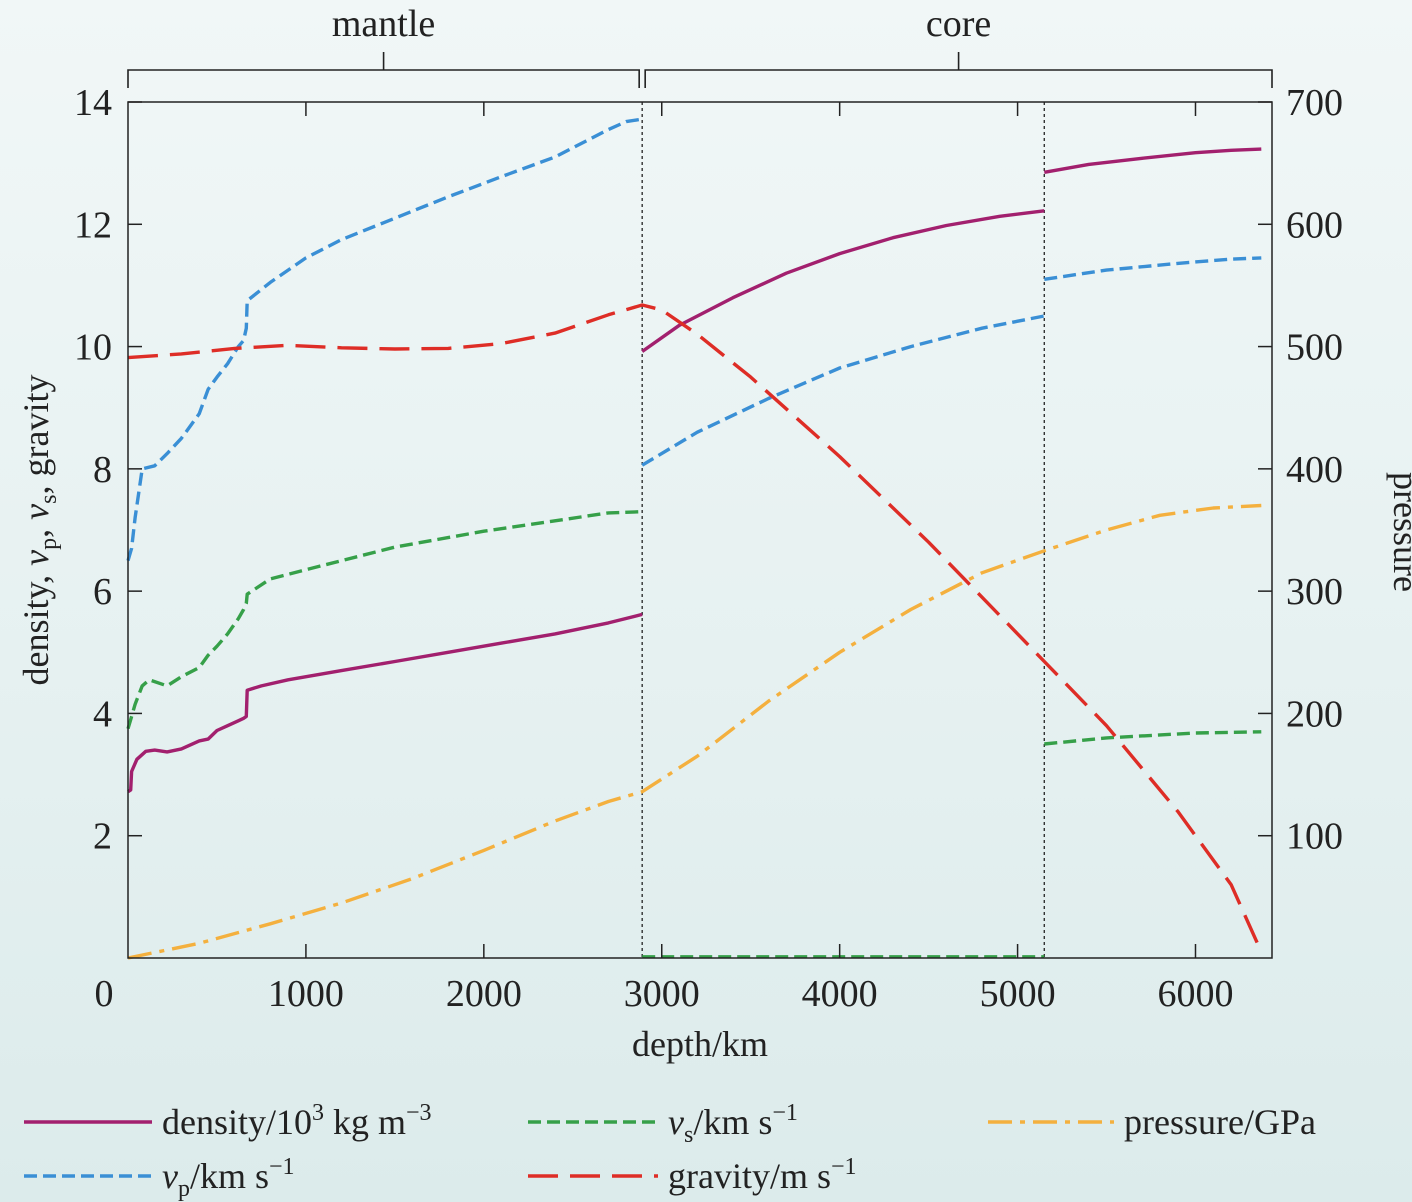 Image resolution: width=1412 pixels, height=1202 pixels. Describe the element at coordinates (383, 70) in the screenshot. I see `region-bracket-mantle` at that location.